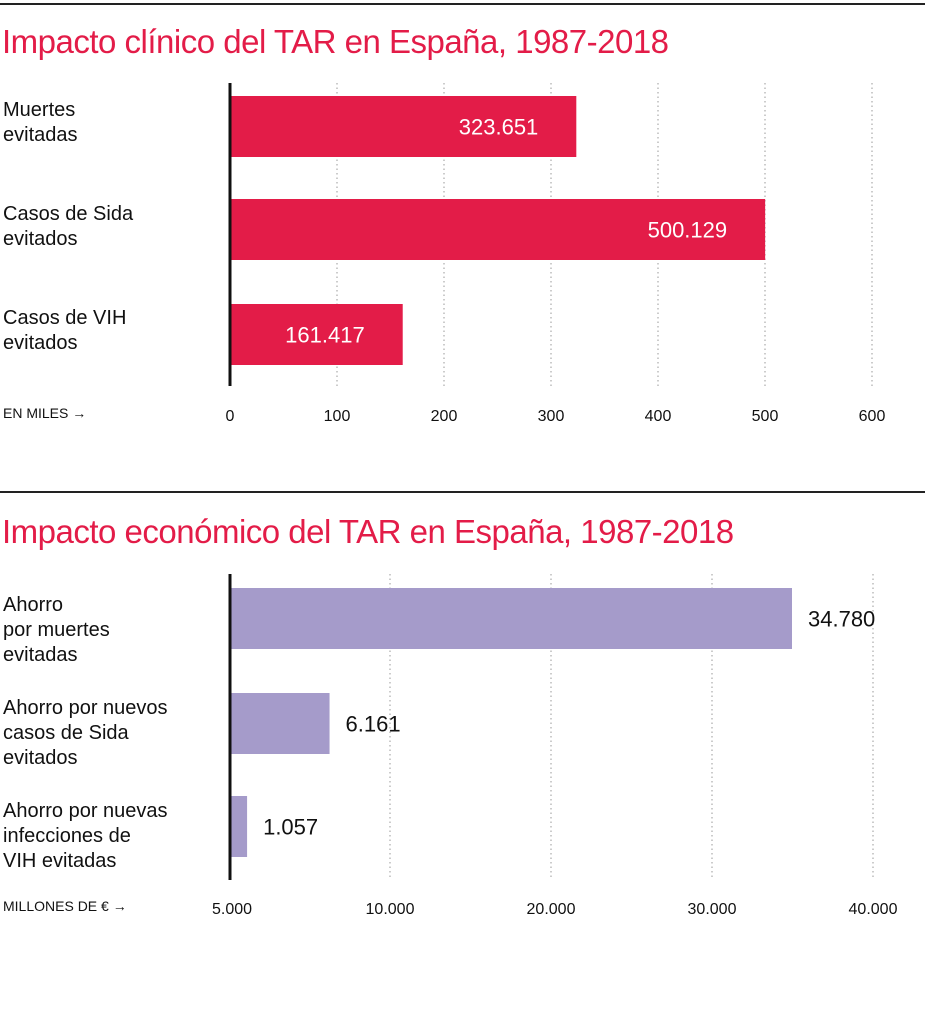 The height and width of the screenshot is (1024, 925). I want to click on category-label-line: infecciones de, so click(85, 836).